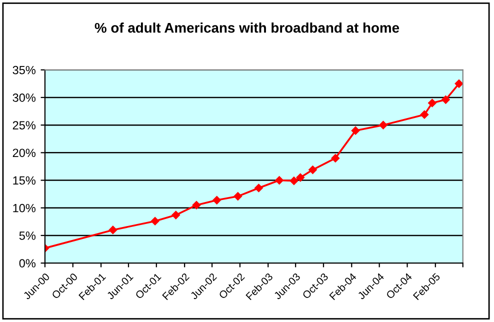 This screenshot has width=494, height=322. What do you see at coordinates (24, 208) in the screenshot?
I see `y-tick-label: 10%` at bounding box center [24, 208].